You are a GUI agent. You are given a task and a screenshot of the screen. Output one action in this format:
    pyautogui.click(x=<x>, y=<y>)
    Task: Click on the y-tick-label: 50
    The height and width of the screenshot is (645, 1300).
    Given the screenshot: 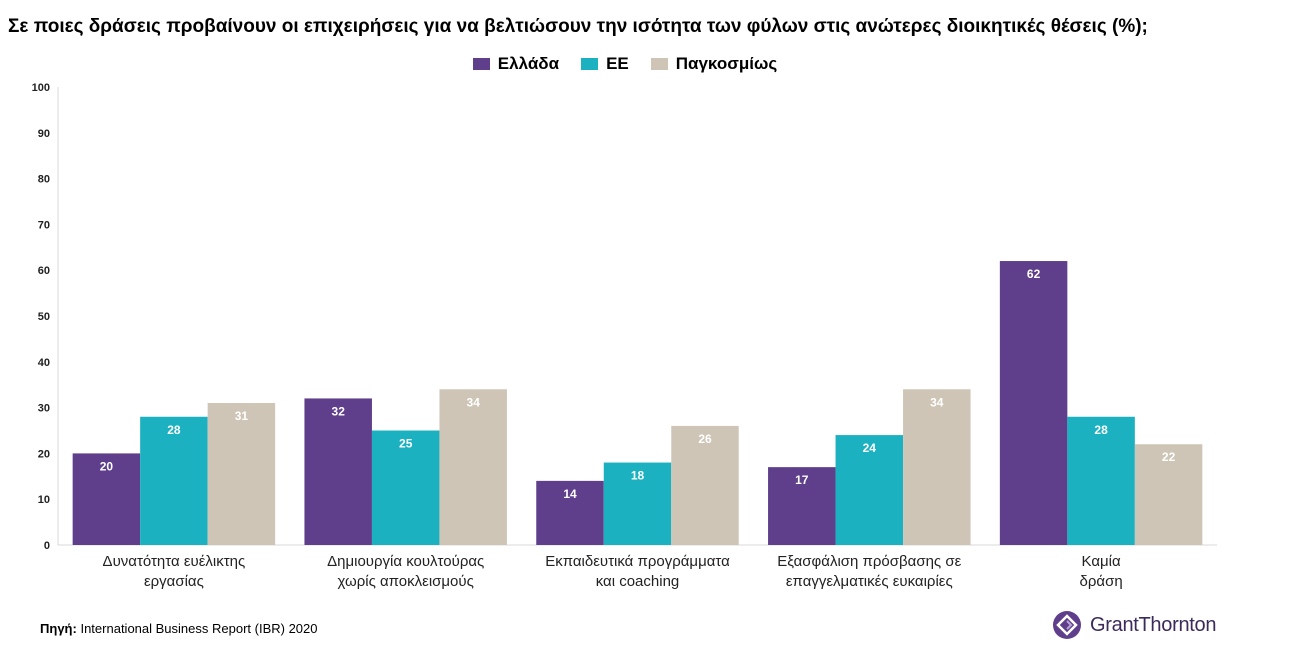 What is the action you would take?
    pyautogui.click(x=44, y=317)
    